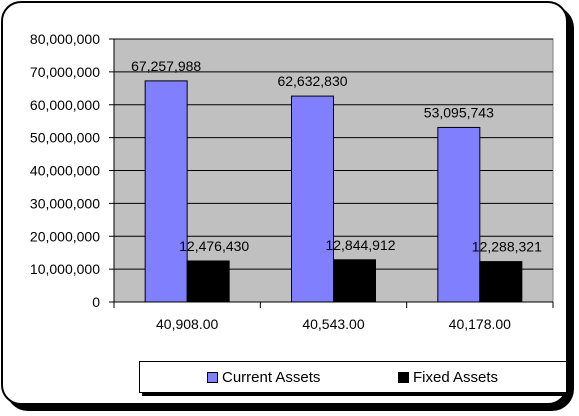  Describe the element at coordinates (456, 377) in the screenshot. I see `legend-label-fixed-assets: Fixed Assets` at that location.